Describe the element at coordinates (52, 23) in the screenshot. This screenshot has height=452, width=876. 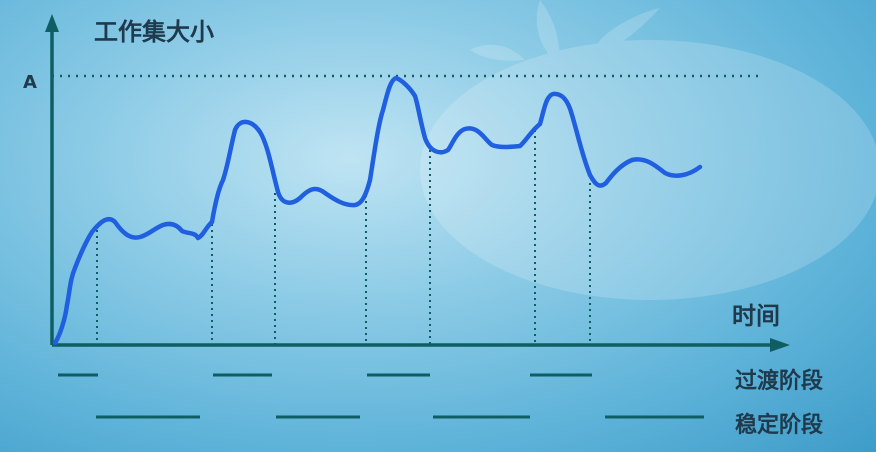
I see `y-axis-arrow-icon` at that location.